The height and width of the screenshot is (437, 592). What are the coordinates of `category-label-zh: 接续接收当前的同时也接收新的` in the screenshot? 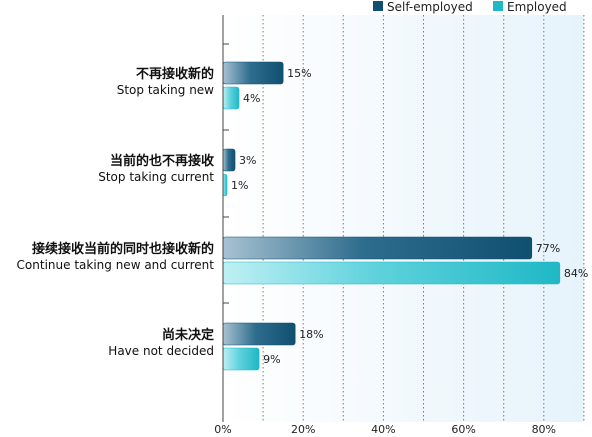 It's located at (123, 249).